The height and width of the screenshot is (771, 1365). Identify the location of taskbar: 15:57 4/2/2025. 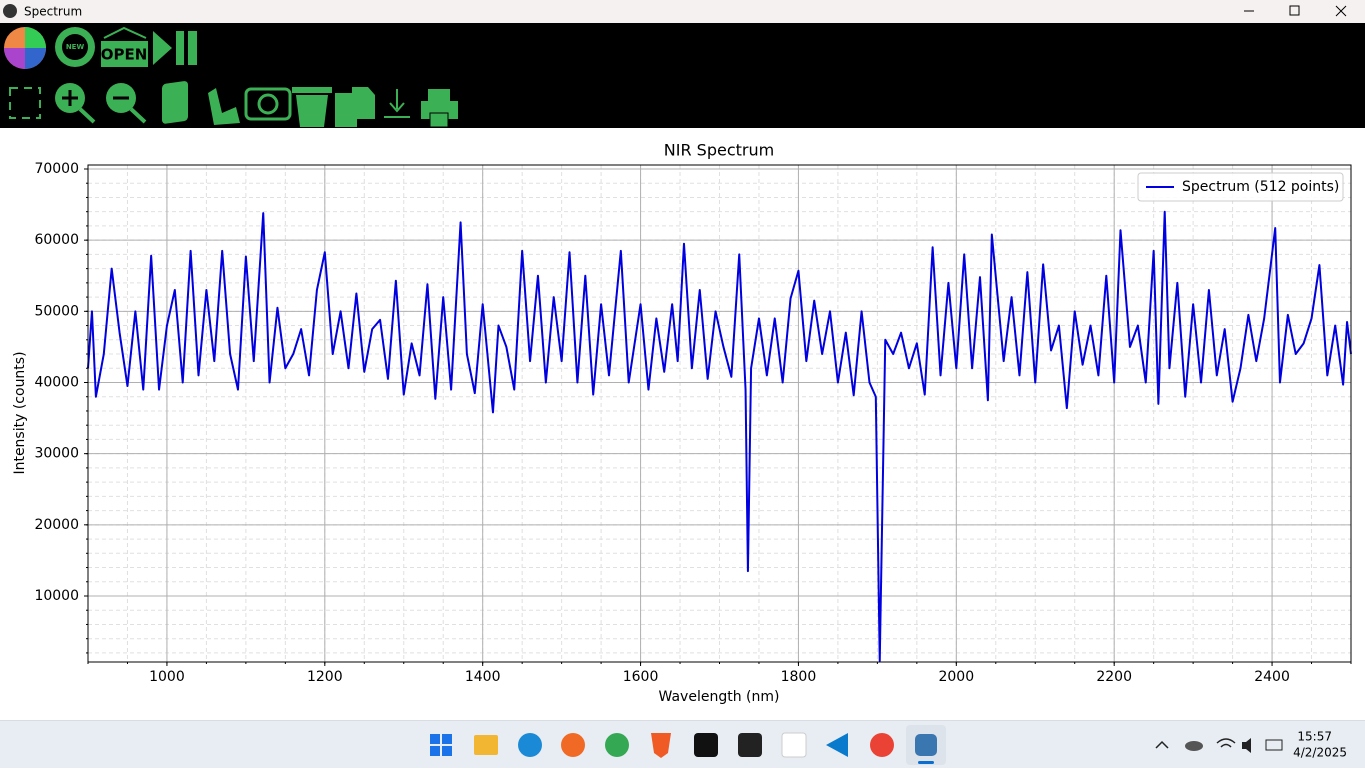
(682, 744).